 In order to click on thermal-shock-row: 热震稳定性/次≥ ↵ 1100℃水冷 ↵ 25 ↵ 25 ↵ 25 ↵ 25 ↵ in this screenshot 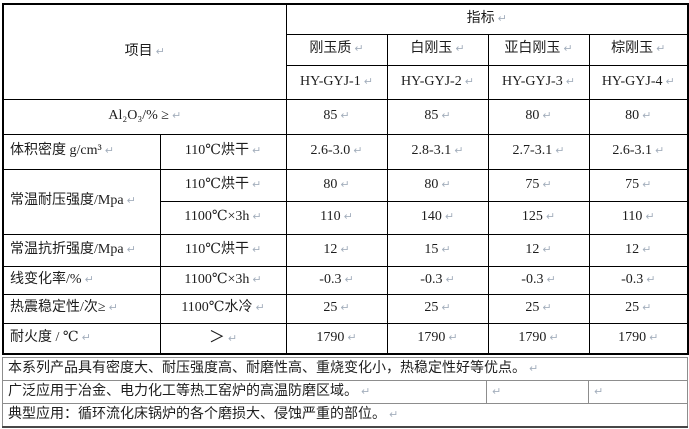, I will do `click(345, 308)`.